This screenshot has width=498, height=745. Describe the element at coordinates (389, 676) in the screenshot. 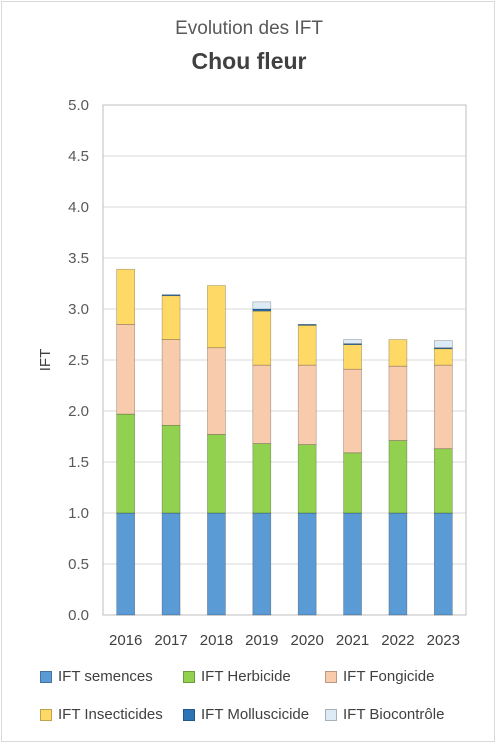

I see `legend-label: IFT Fongicide` at that location.